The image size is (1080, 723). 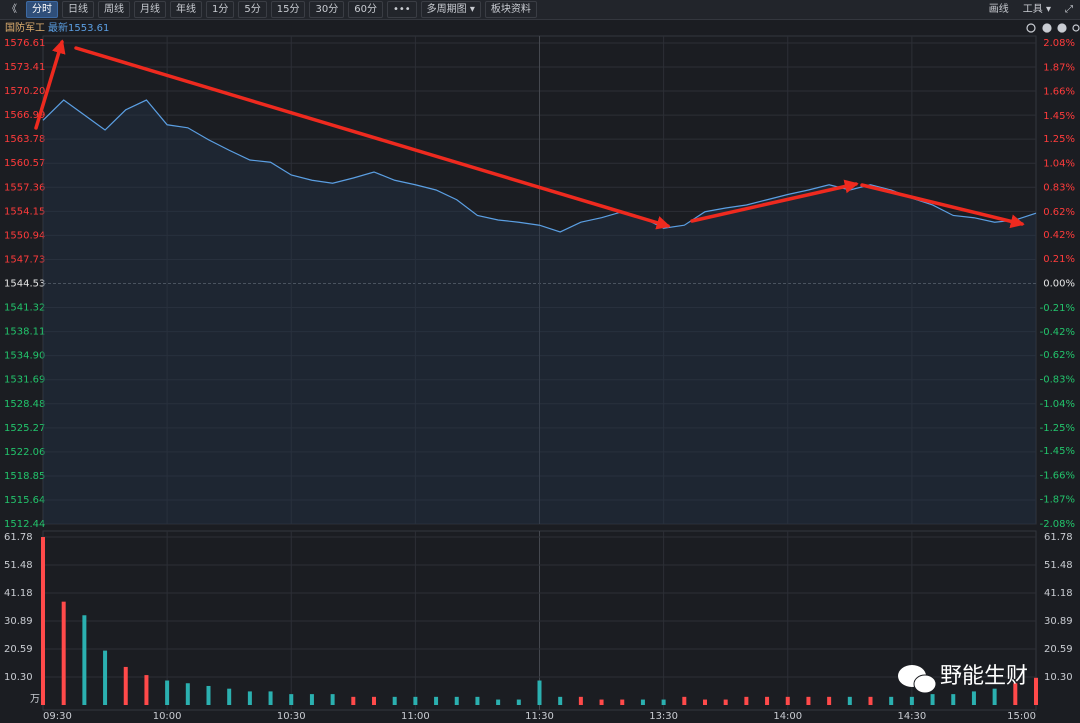 What do you see at coordinates (291, 716) in the screenshot?
I see `x-tick-label: 10:30` at bounding box center [291, 716].